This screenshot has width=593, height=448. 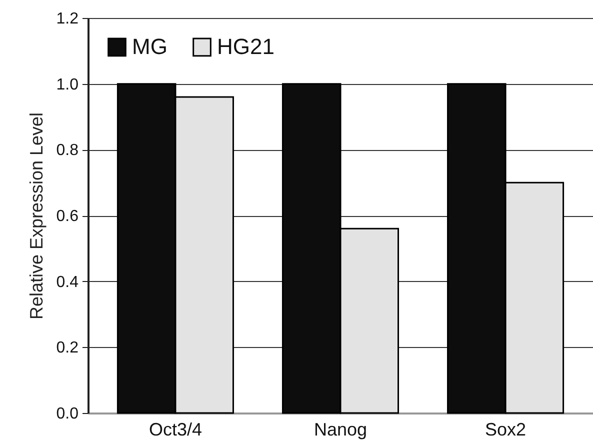 What do you see at coordinates (36, 216) in the screenshot?
I see `y-axis-title: Relative Expression Level` at bounding box center [36, 216].